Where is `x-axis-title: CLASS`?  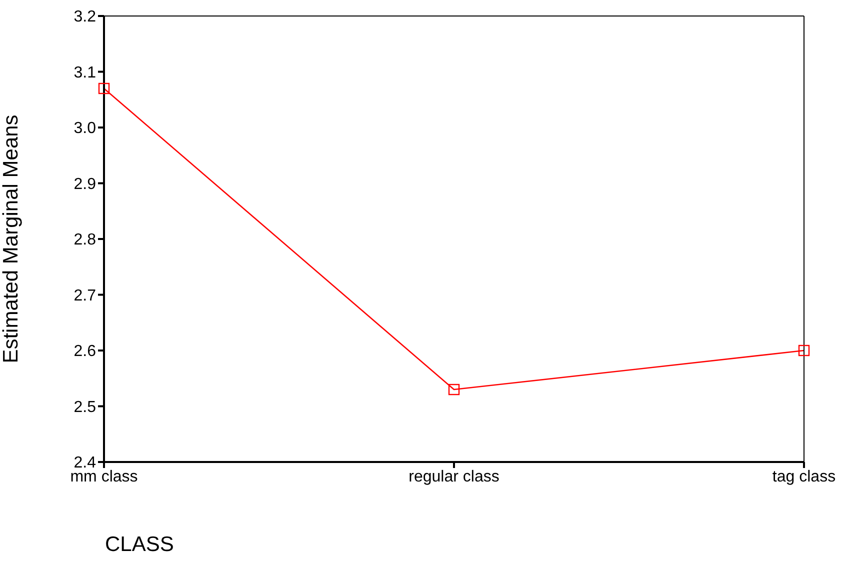 x-axis-title: CLASS is located at coordinates (139, 545).